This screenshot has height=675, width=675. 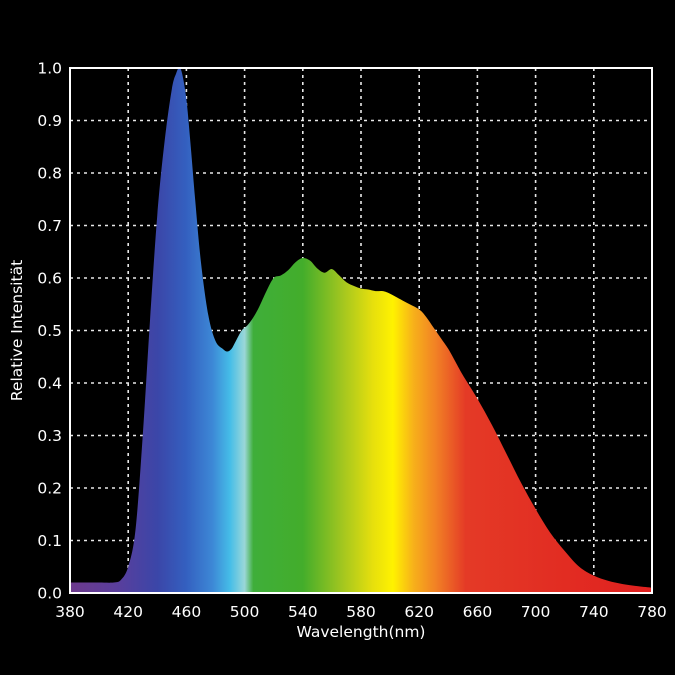 I want to click on x-tick-label: 740, so click(x=594, y=612).